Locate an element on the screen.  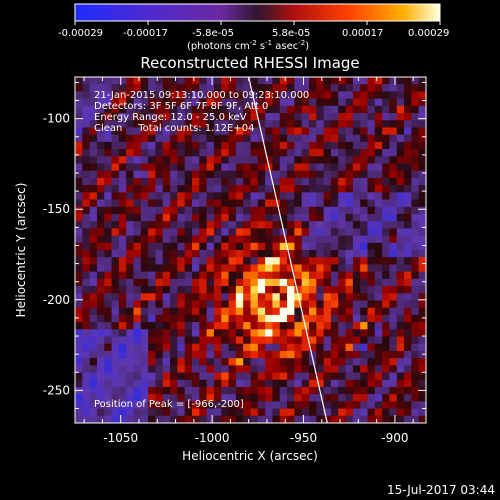
info-clean-counts: Clean Total counts: 1.12E+04 is located at coordinates (174, 128).